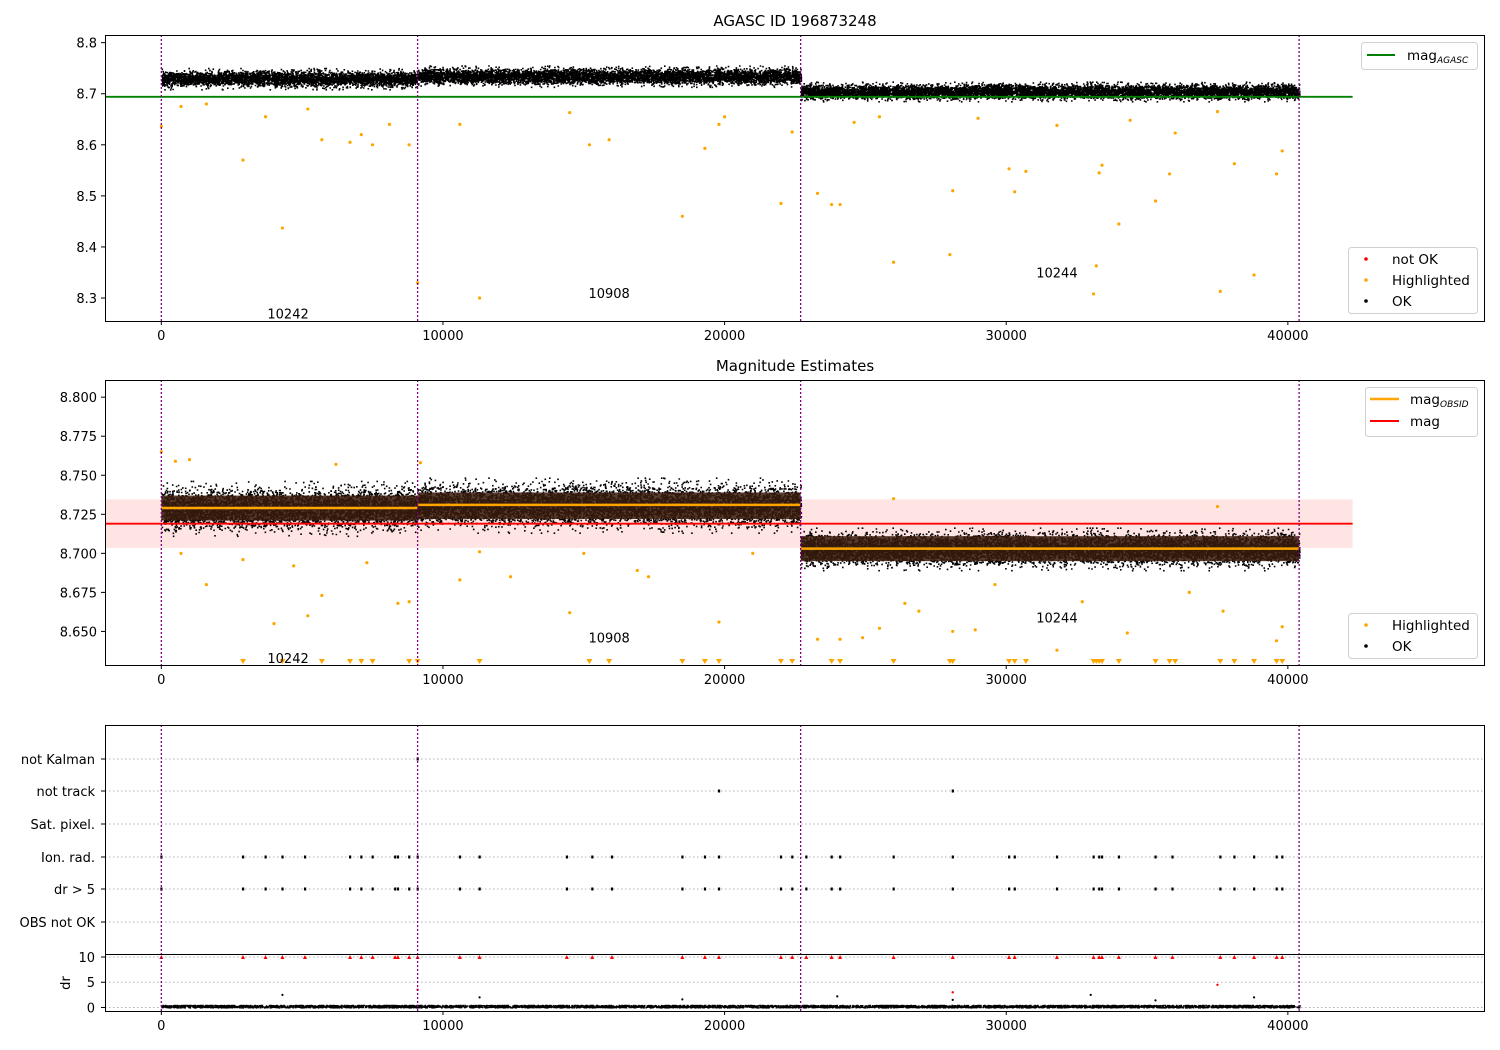  I want to click on legend-status-agasc: not OK Highlighted OK, so click(1413, 280).